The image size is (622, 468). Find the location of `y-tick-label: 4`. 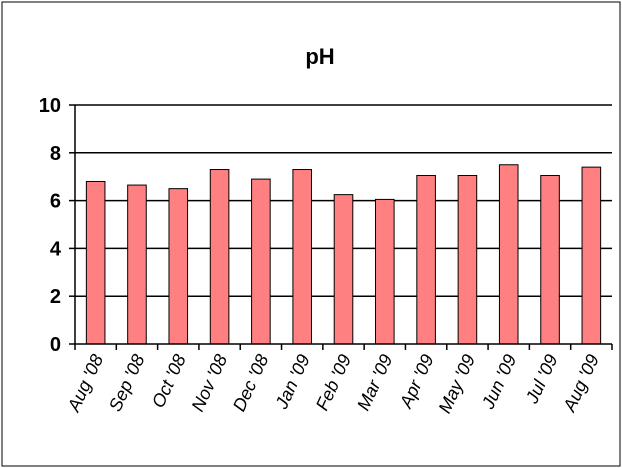

y-tick-label: 4 is located at coordinates (56, 249).